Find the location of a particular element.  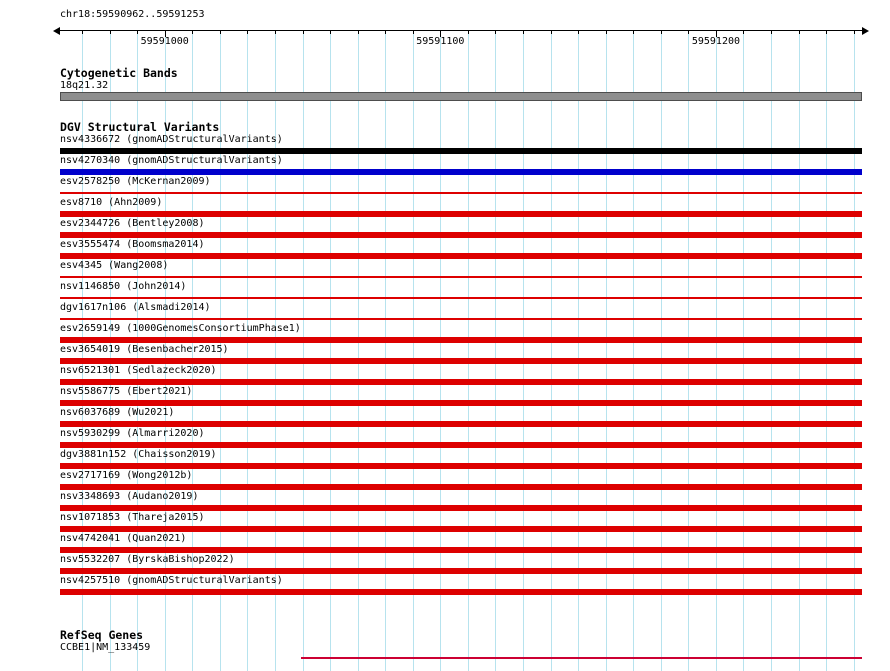

gene-line is located at coordinates (581, 658).